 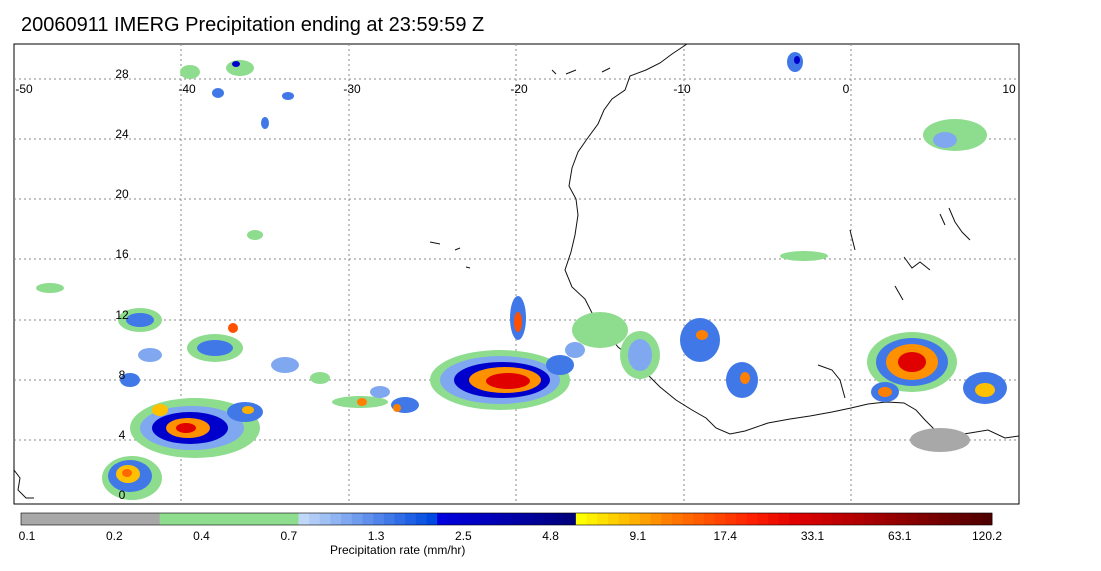 I want to click on colorbar-tick-label: 17.4, so click(x=726, y=536).